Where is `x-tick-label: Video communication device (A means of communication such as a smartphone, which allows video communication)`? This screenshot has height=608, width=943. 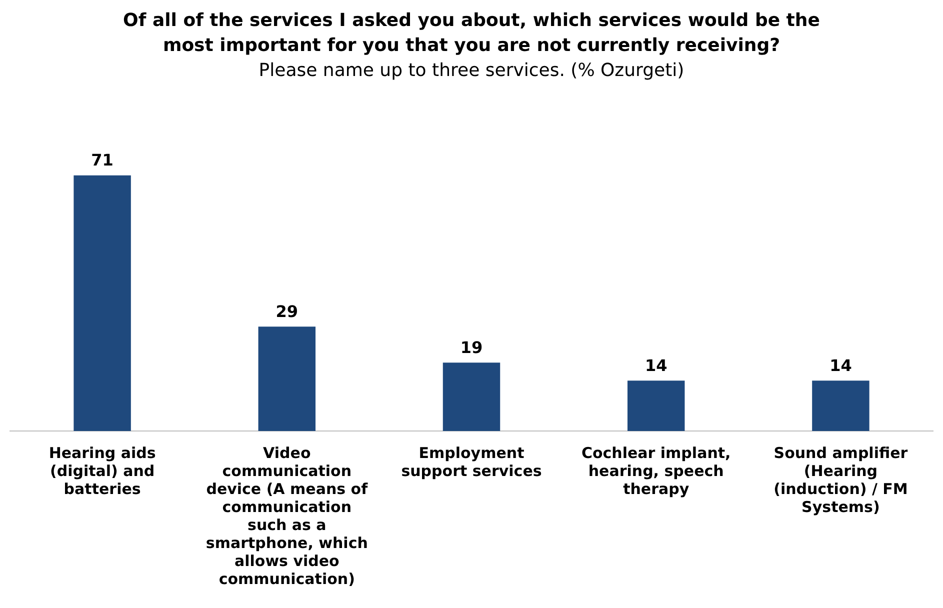 x-tick-label: Video communication device (A means of communication such as a smartphone, which allows video communication) is located at coordinates (287, 516).